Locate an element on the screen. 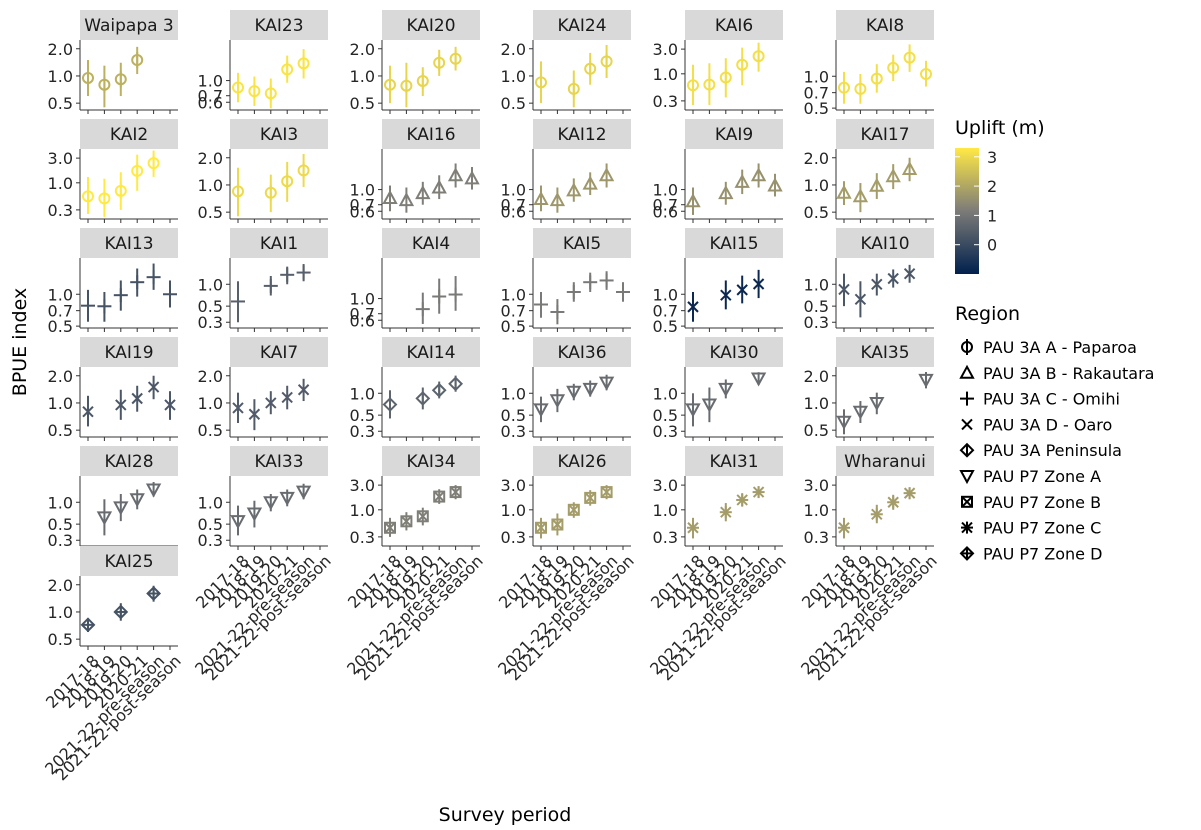  panel-strip-label: KAI6 is located at coordinates (734, 26).